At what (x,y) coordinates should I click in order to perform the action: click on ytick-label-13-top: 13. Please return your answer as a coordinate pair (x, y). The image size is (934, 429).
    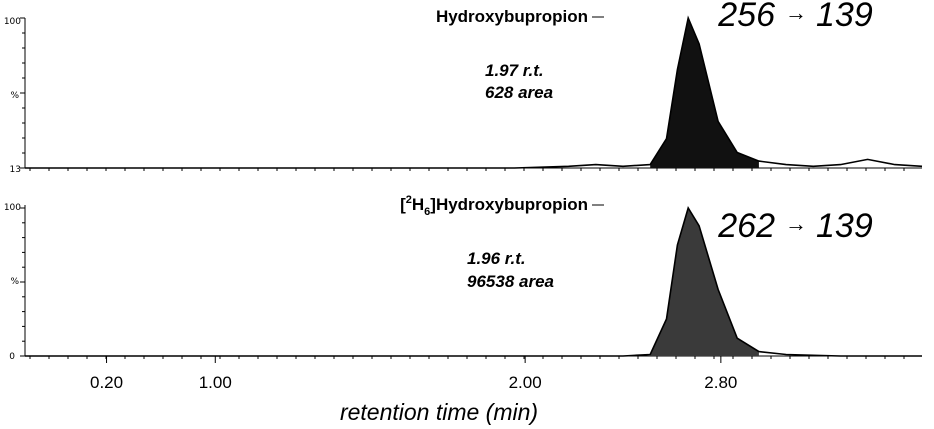
    Looking at the image, I should click on (15, 170).